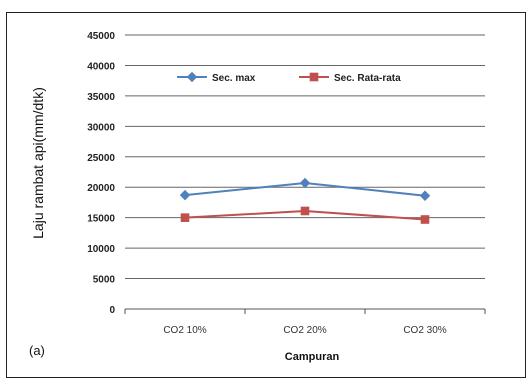 This screenshot has width=530, height=383. I want to click on panel-label: (a), so click(37, 350).